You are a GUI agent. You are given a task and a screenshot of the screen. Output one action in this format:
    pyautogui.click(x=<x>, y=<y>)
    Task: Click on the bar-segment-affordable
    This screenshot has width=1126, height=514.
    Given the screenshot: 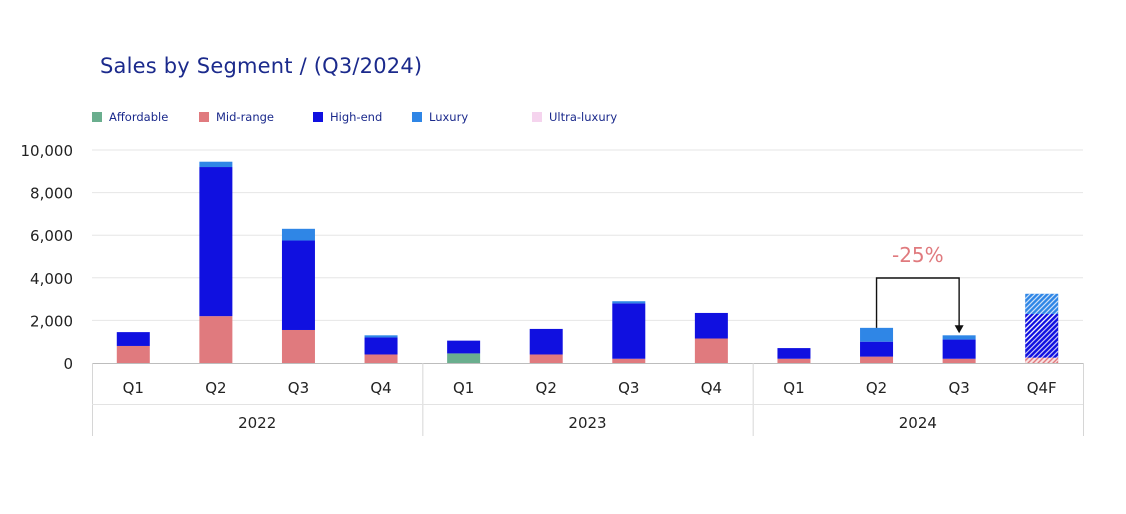 What is the action you would take?
    pyautogui.click(x=464, y=358)
    